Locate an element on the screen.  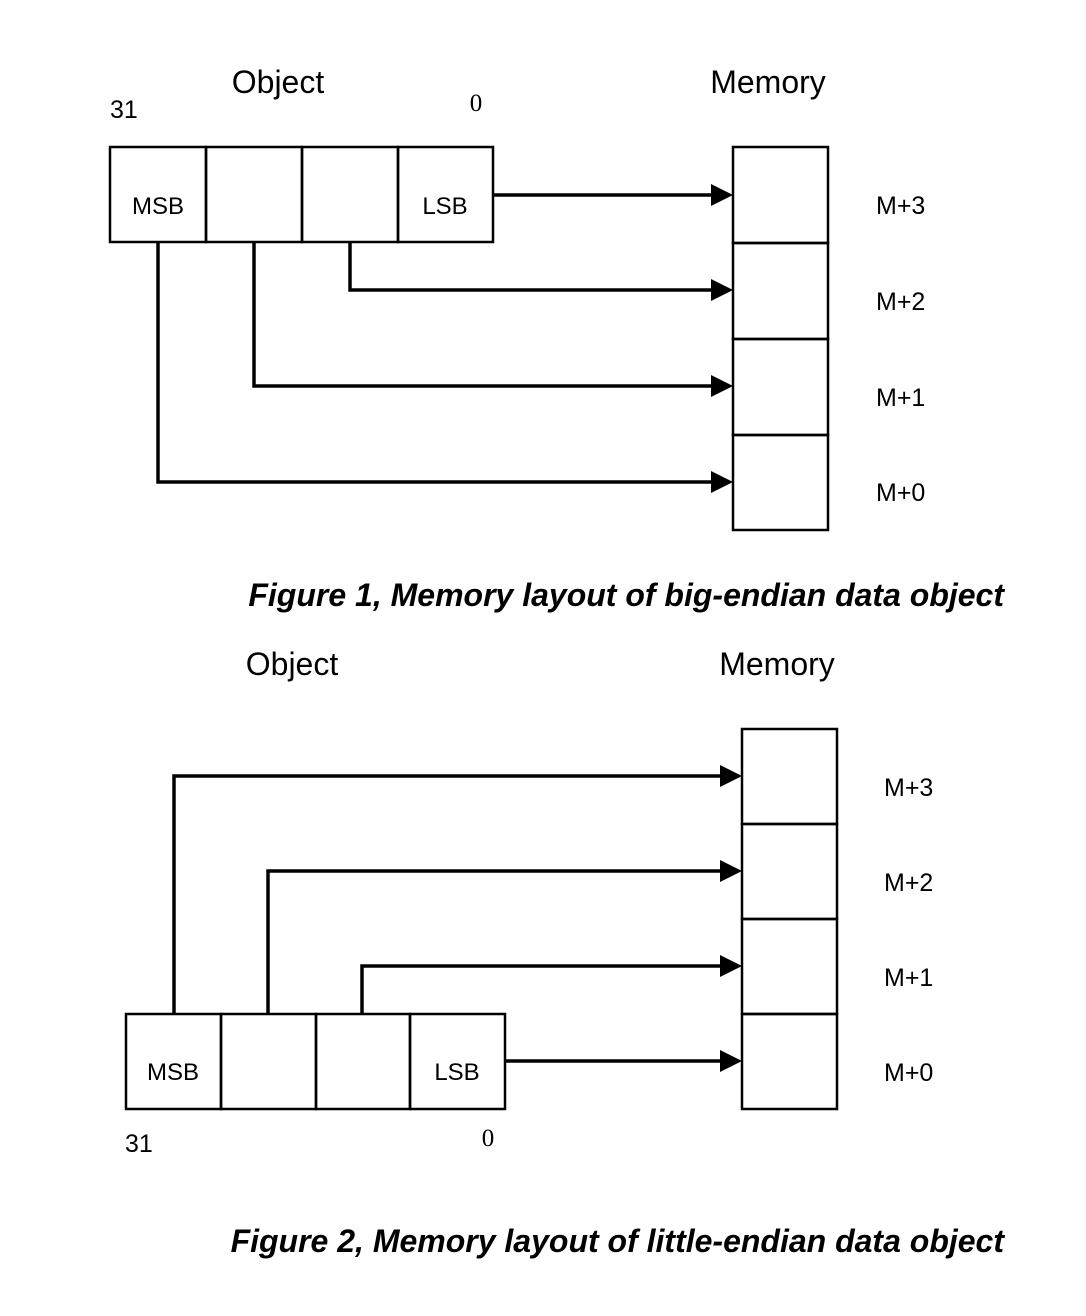
fig2-memory-cell-m0 is located at coordinates (789, 1061).